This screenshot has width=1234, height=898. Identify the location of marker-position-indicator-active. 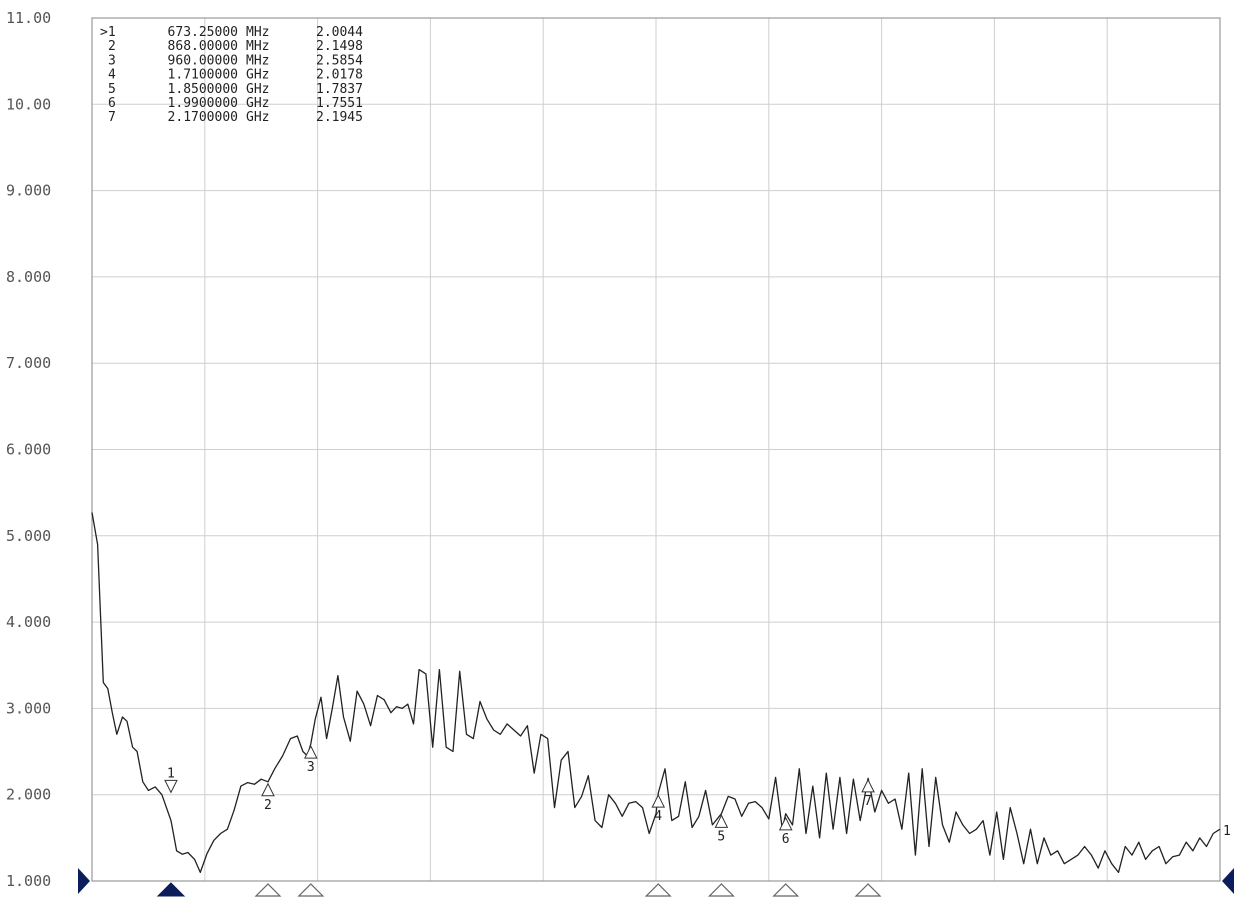
(171, 889).